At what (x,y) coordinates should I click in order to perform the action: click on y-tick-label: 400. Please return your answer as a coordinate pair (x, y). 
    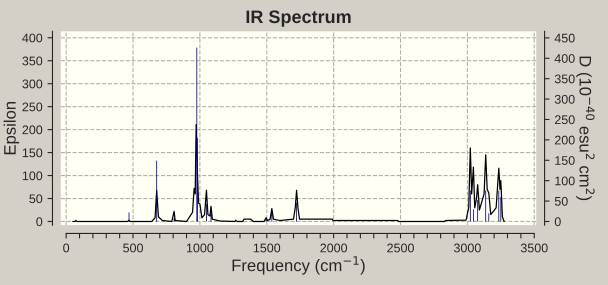
    Looking at the image, I should click on (32, 38).